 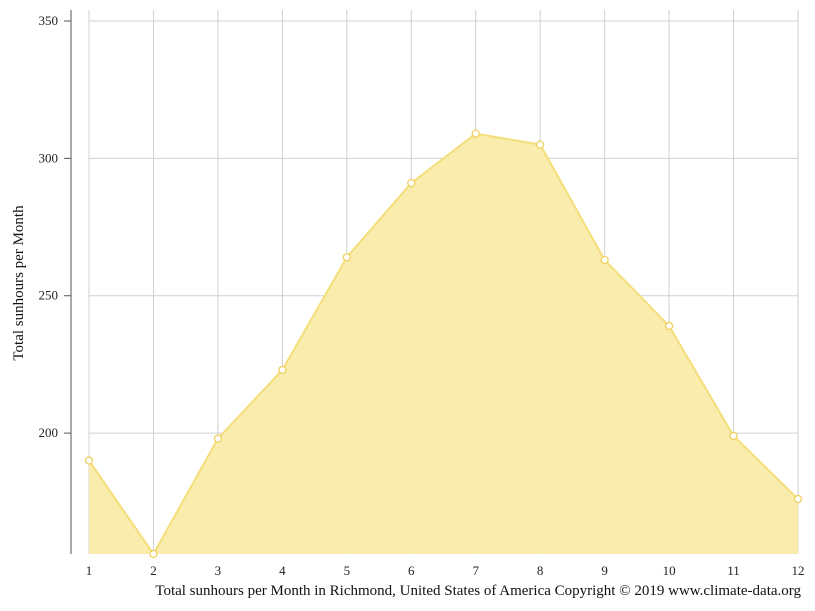 I want to click on x-tick-label-2: 2, so click(x=153, y=570).